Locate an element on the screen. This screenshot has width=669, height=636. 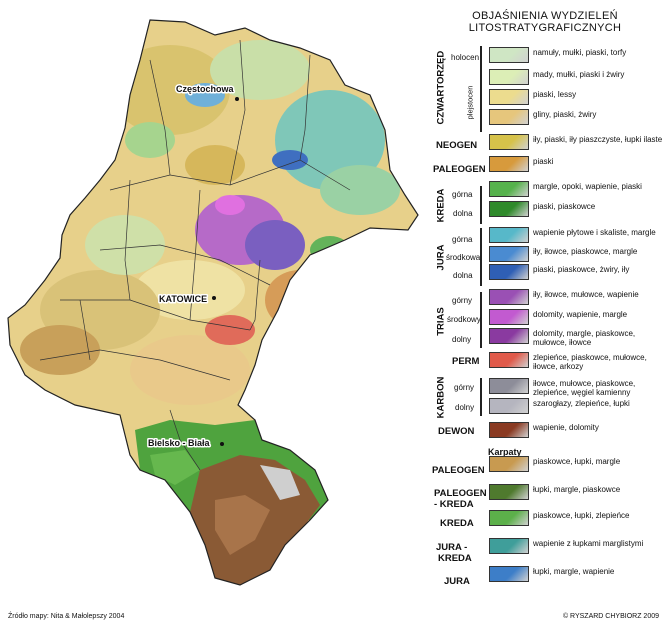
epoch-holocen: holocen is located at coordinates (465, 57).